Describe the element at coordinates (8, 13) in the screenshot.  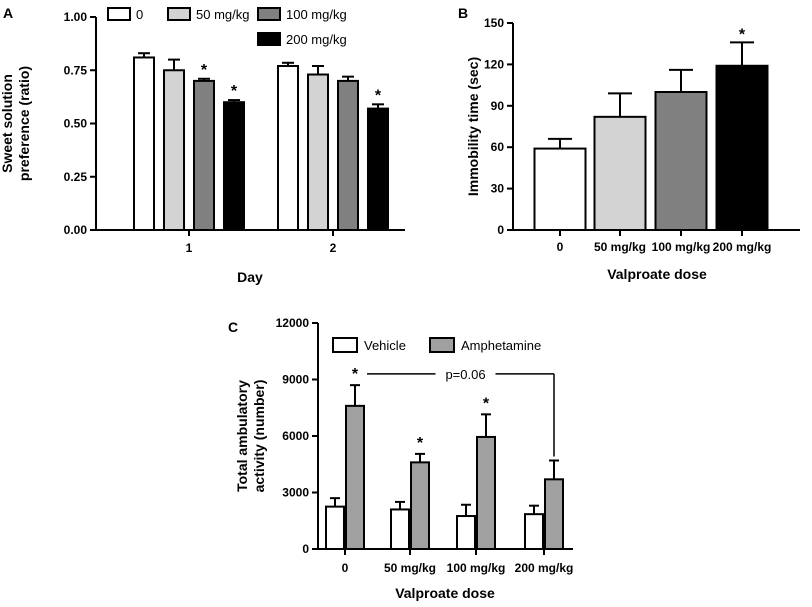
I see `panel-letter-a: A` at that location.